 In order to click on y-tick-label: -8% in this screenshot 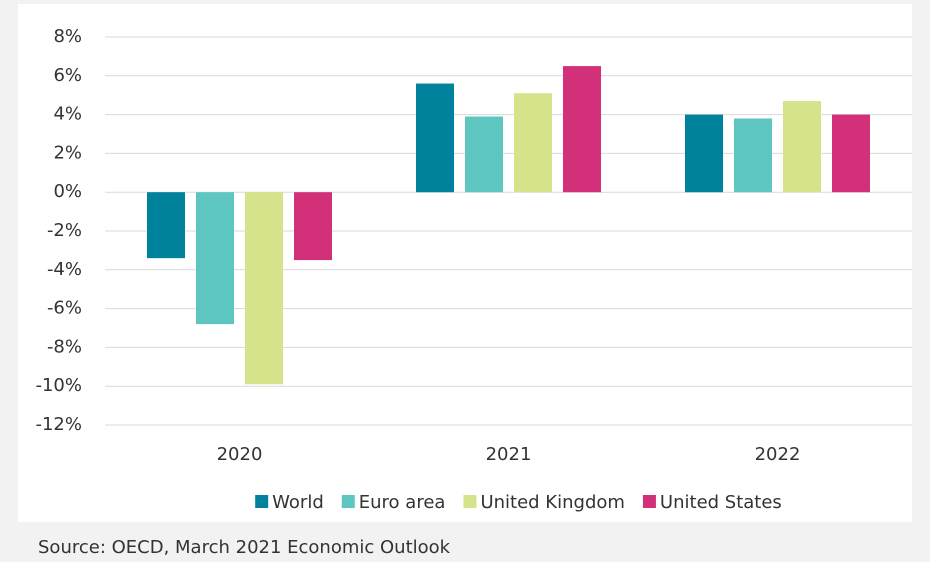, I will do `click(64, 346)`.